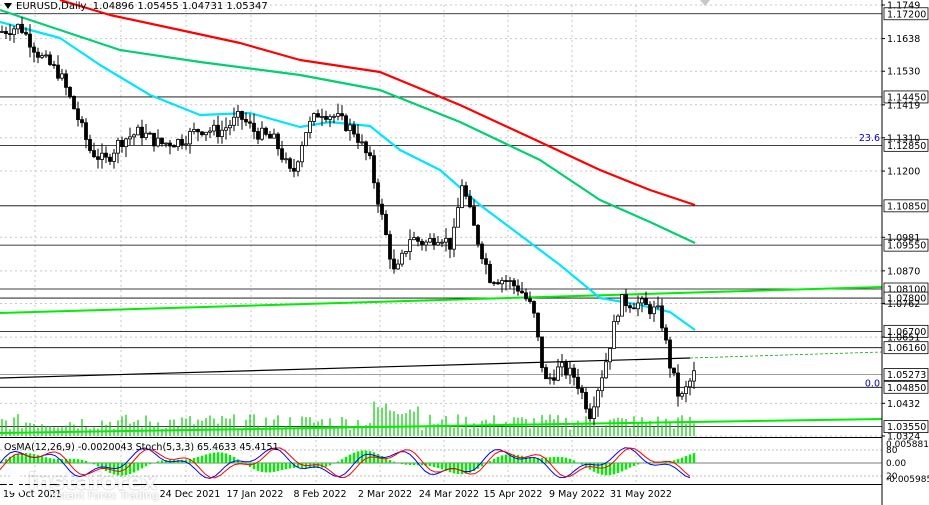 The width and height of the screenshot is (929, 505). I want to click on level-label: 1.12850, so click(906, 146).